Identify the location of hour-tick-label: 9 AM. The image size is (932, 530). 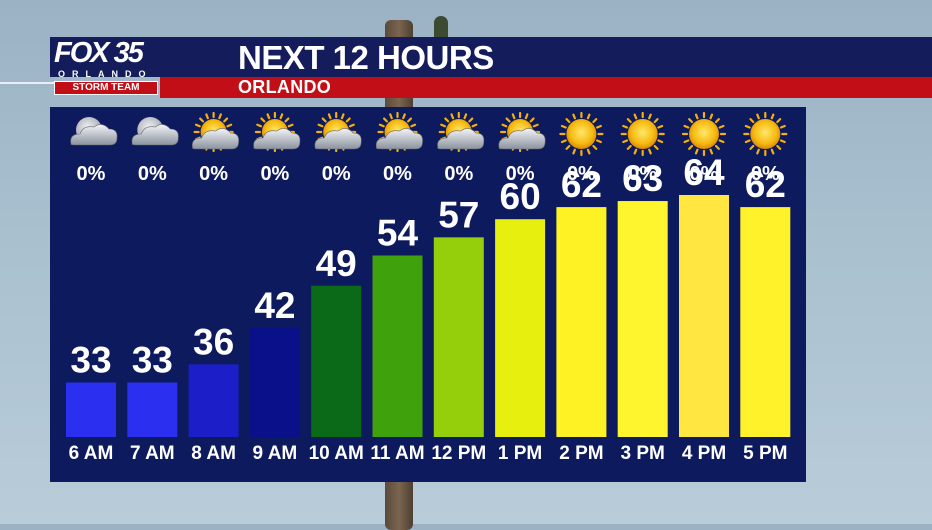
(275, 453).